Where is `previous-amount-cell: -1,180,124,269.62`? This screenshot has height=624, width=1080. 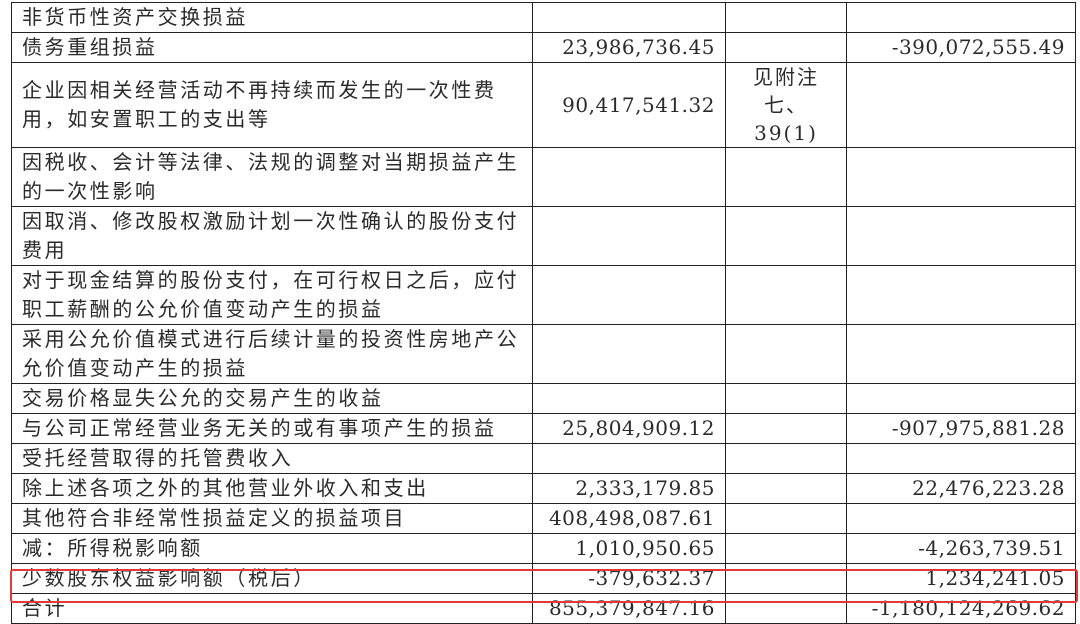
previous-amount-cell: -1,180,124,269.62 is located at coordinates (961, 608).